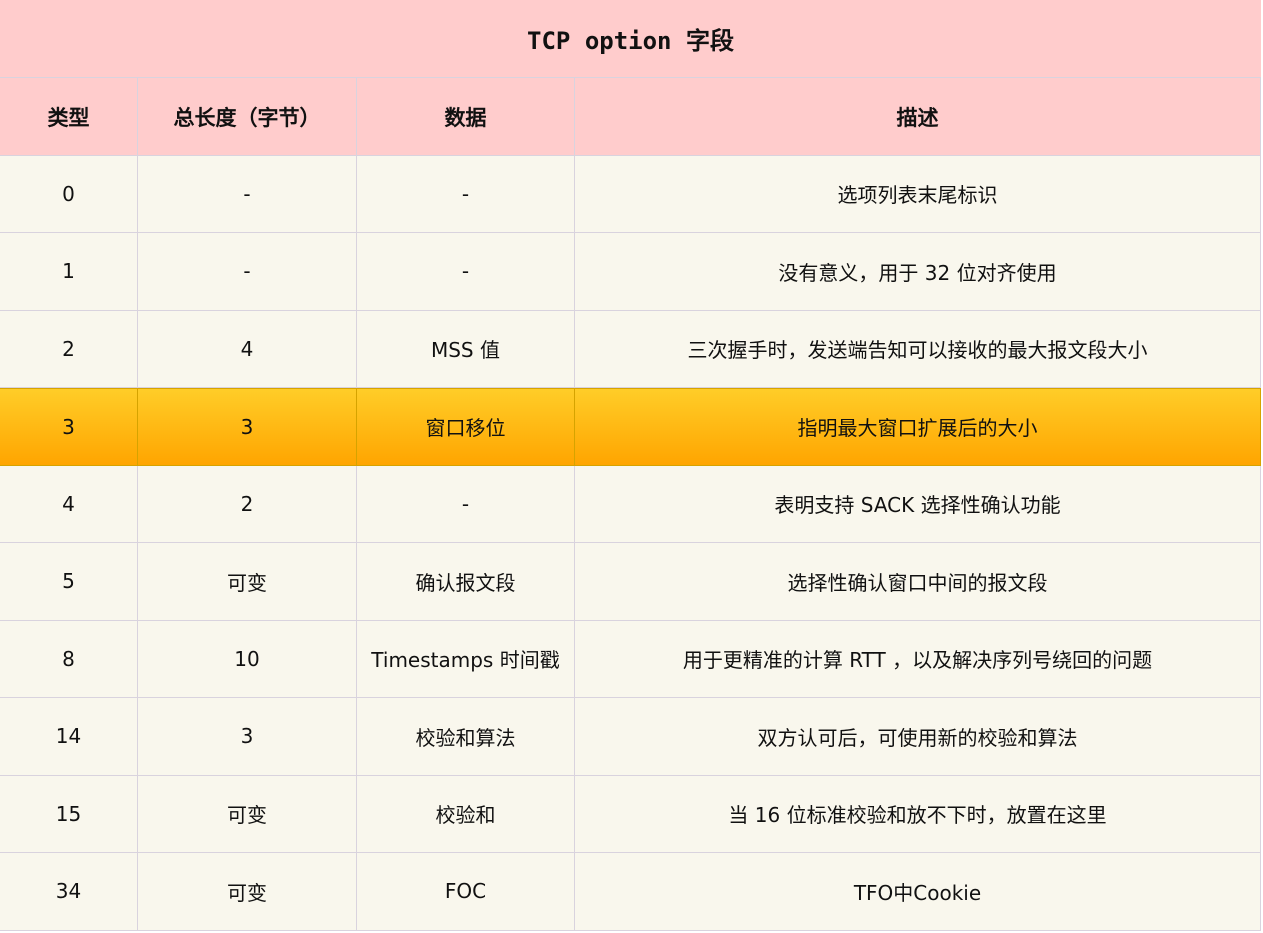 The image size is (1263, 933). I want to click on cell-data: Timestamps 时间戳, so click(466, 659).